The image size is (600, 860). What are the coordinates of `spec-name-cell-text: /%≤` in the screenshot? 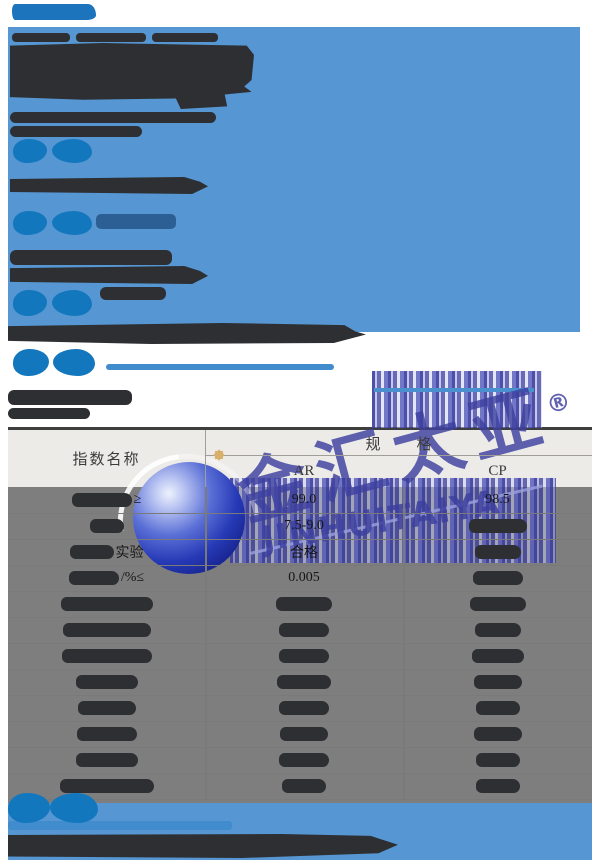 It's located at (132, 577).